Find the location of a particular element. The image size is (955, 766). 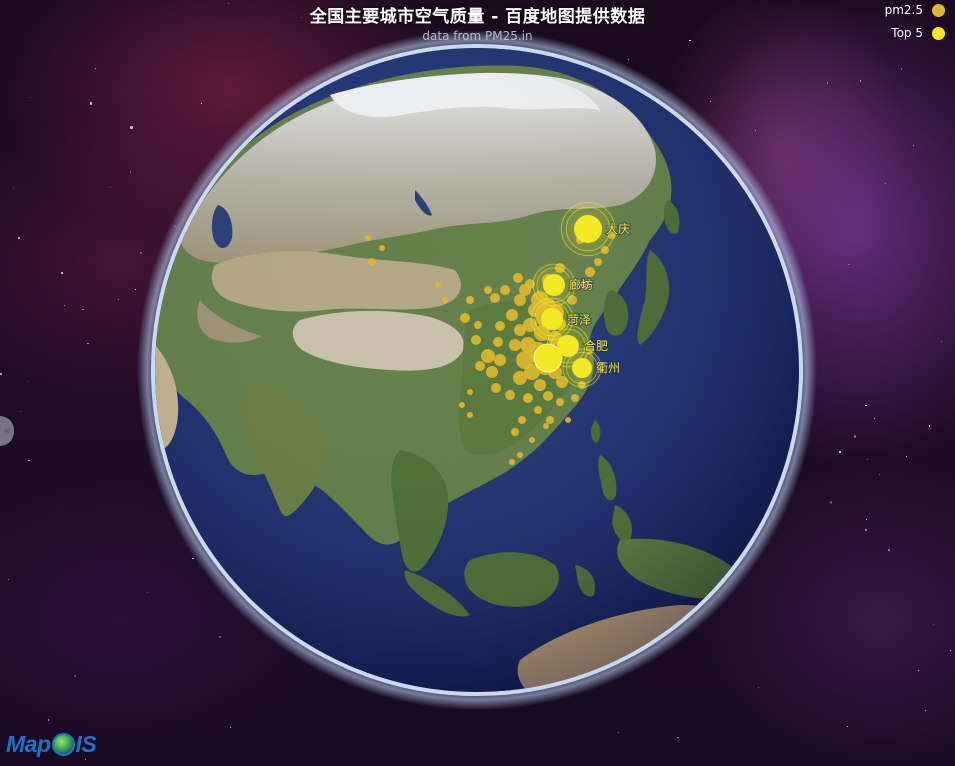

city-label: 廊坊 is located at coordinates (581, 284).